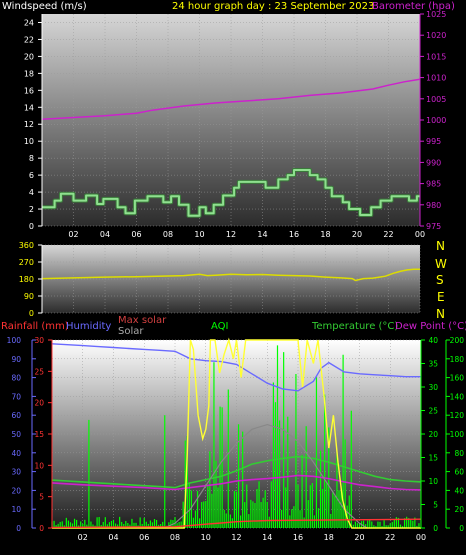  I want to click on wind-x-tick-label: 02, so click(73, 234).